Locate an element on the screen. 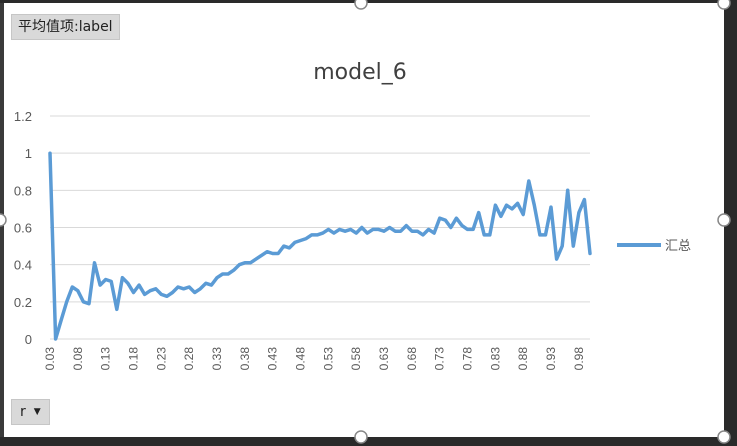  row-field-button: r ▼ is located at coordinates (30, 412).